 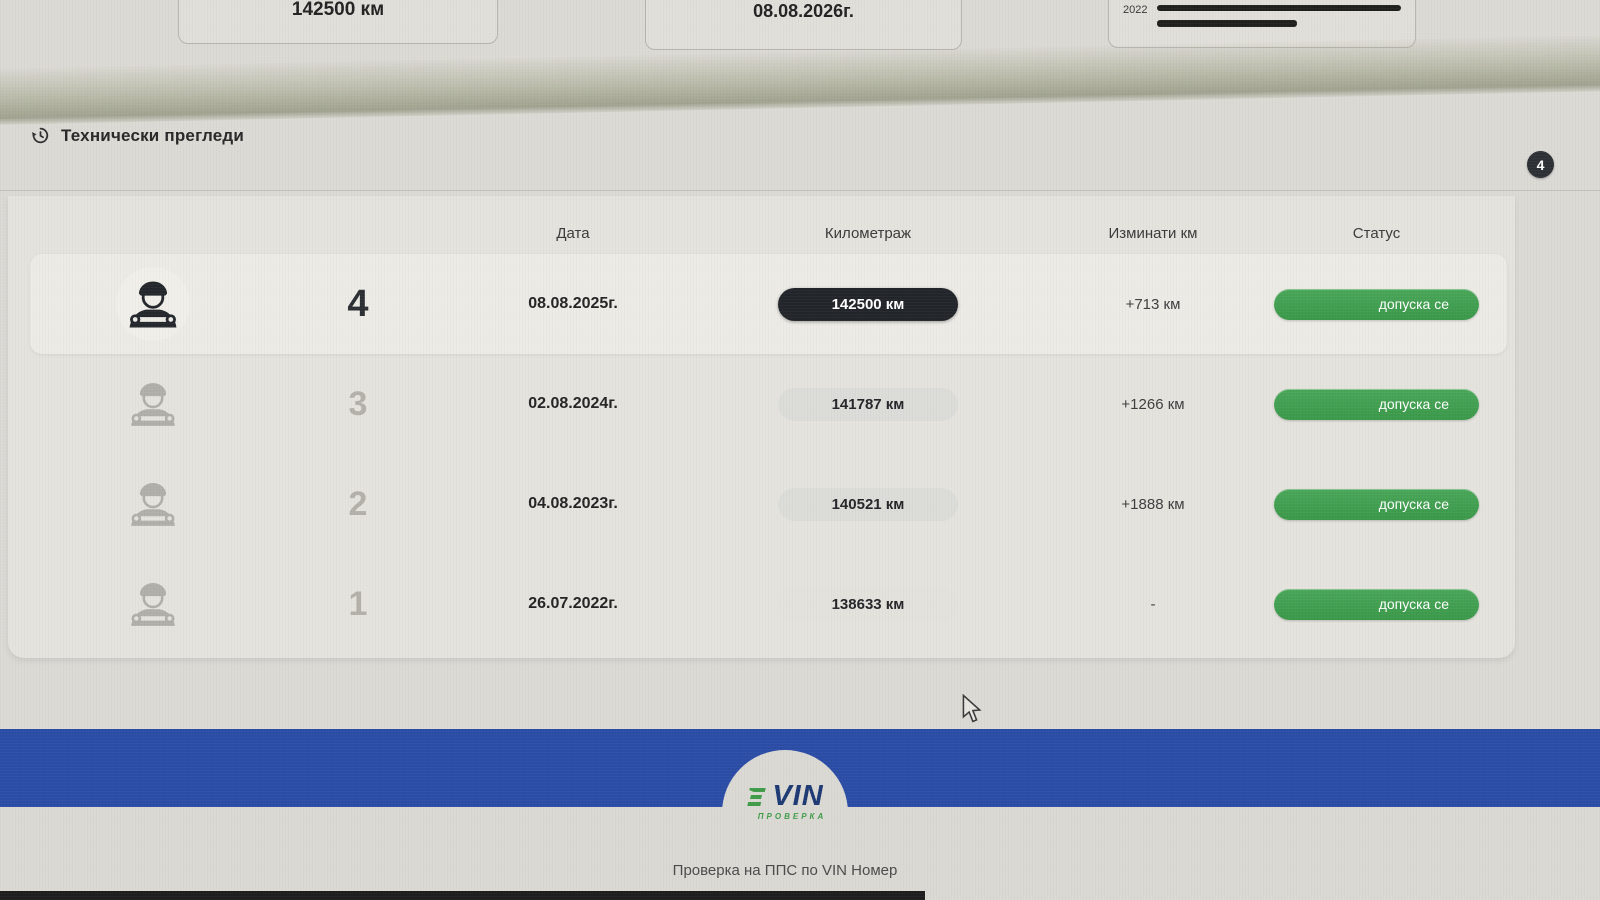 What do you see at coordinates (358, 303) in the screenshot?
I see `inspection-number: 4` at bounding box center [358, 303].